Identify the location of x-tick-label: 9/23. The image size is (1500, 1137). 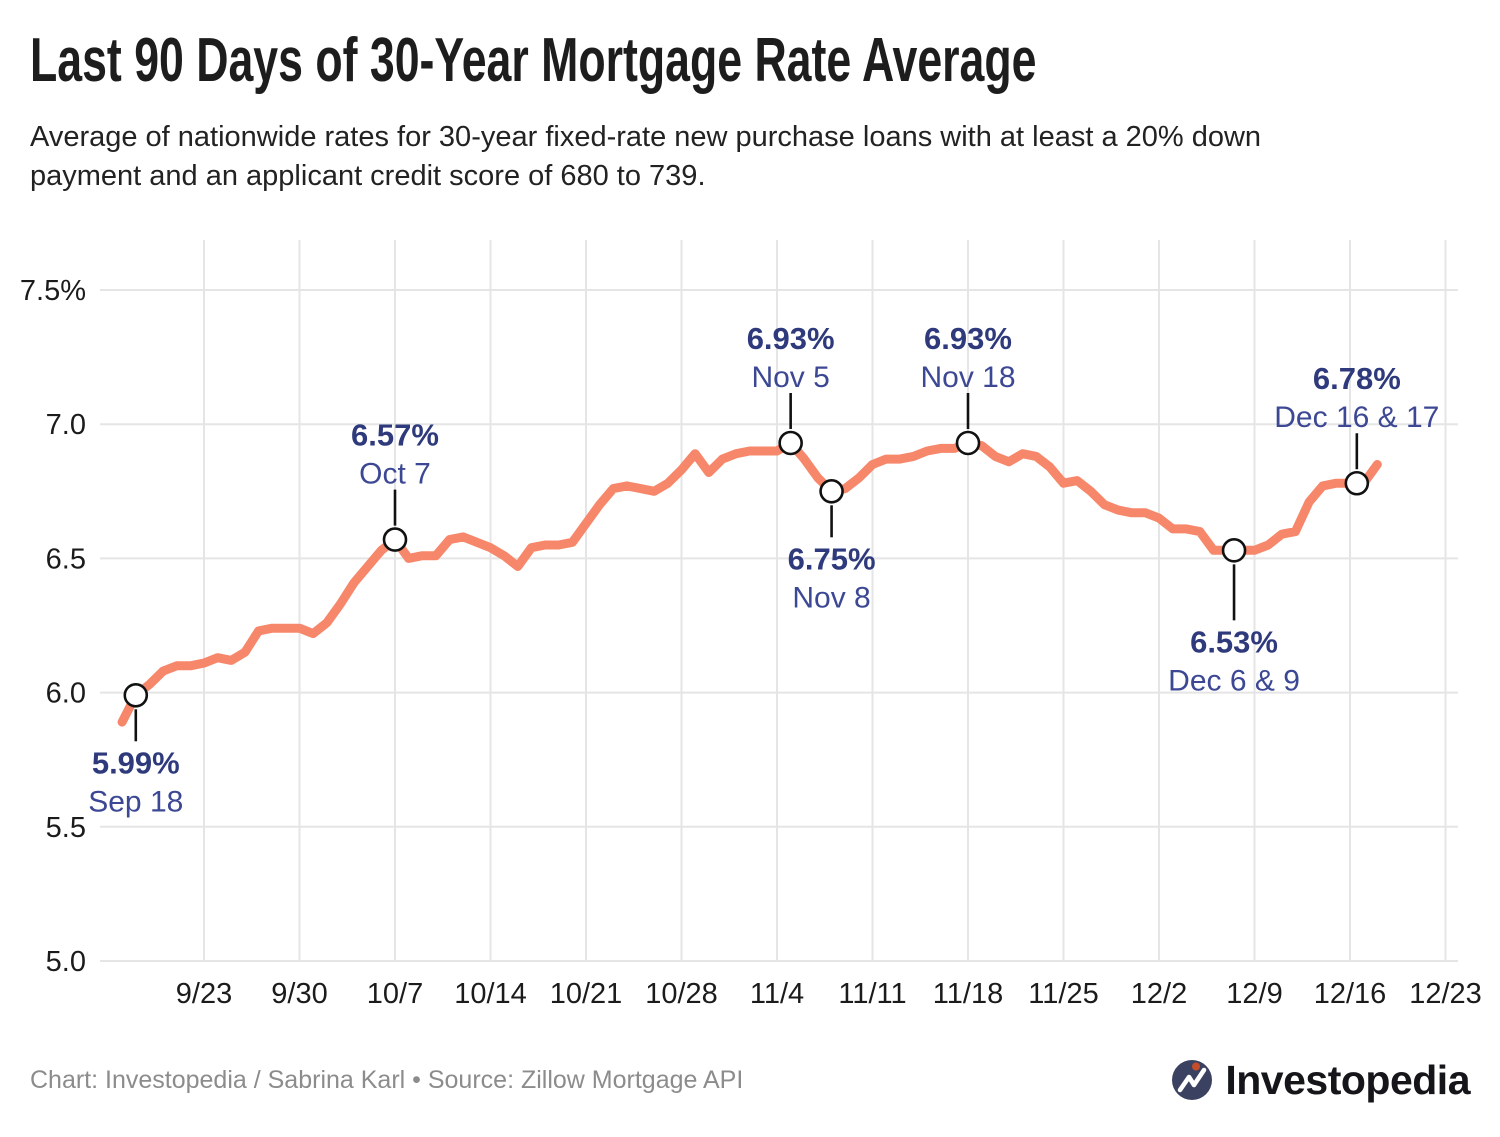
(204, 994).